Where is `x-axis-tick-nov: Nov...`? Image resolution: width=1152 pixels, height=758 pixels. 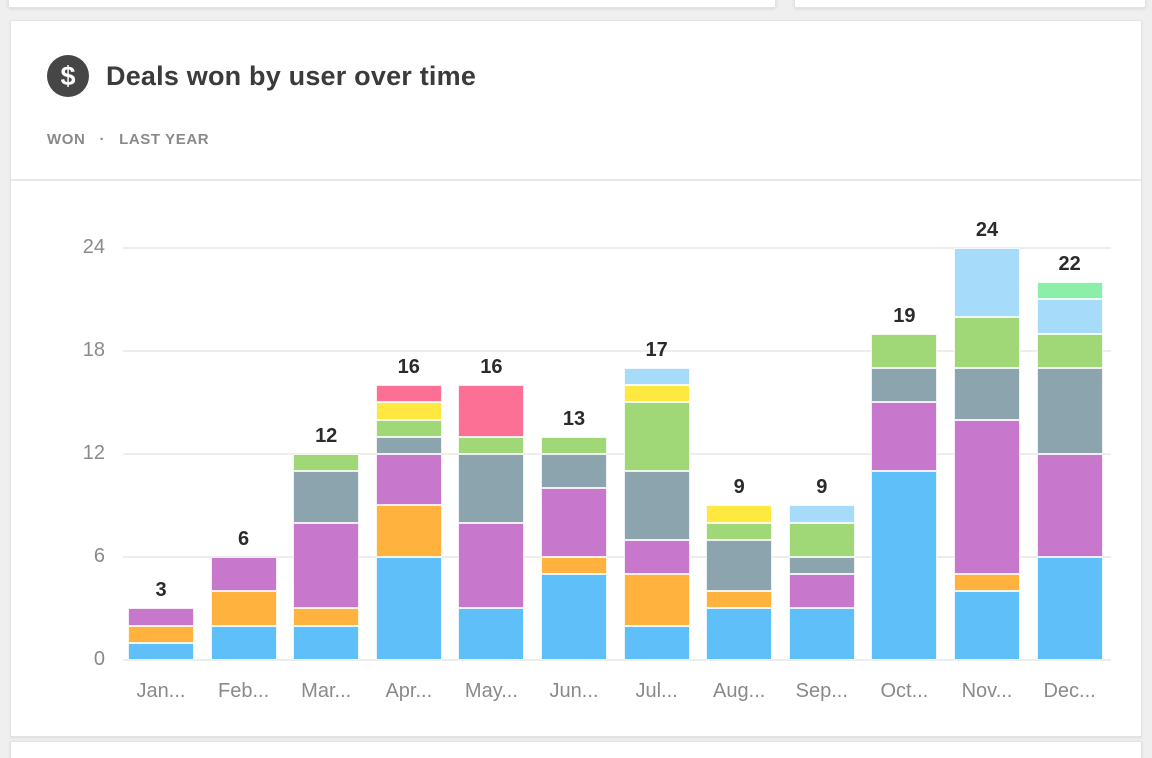 x-axis-tick-nov: Nov... is located at coordinates (987, 691).